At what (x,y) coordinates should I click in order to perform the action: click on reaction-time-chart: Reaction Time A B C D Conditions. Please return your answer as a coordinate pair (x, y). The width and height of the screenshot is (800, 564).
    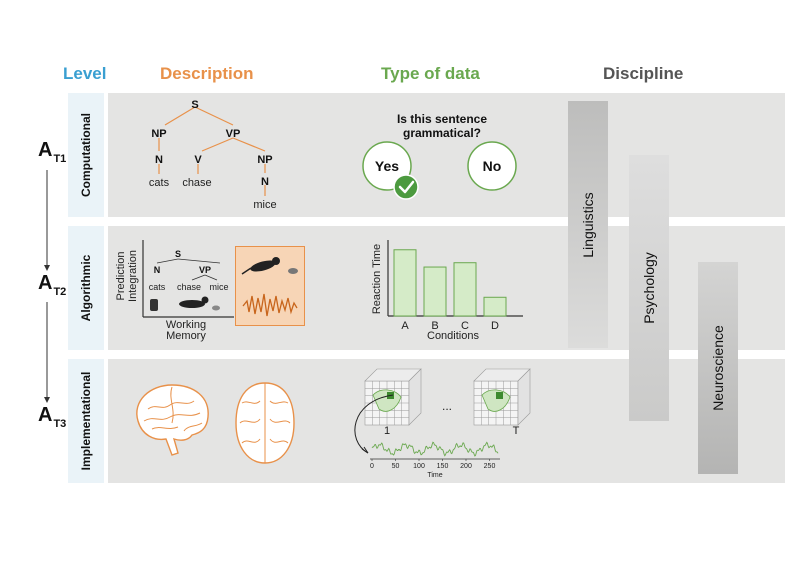
    Looking at the image, I should click on (447, 291).